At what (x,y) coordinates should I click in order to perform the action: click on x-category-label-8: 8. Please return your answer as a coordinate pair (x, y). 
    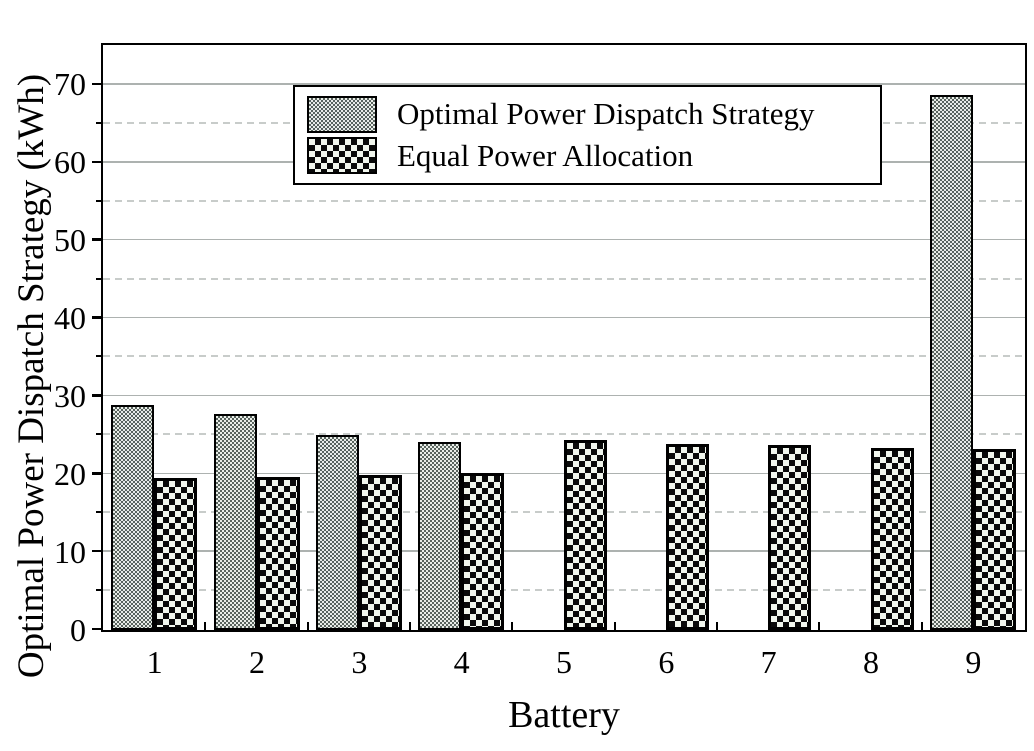
    Looking at the image, I should click on (871, 662).